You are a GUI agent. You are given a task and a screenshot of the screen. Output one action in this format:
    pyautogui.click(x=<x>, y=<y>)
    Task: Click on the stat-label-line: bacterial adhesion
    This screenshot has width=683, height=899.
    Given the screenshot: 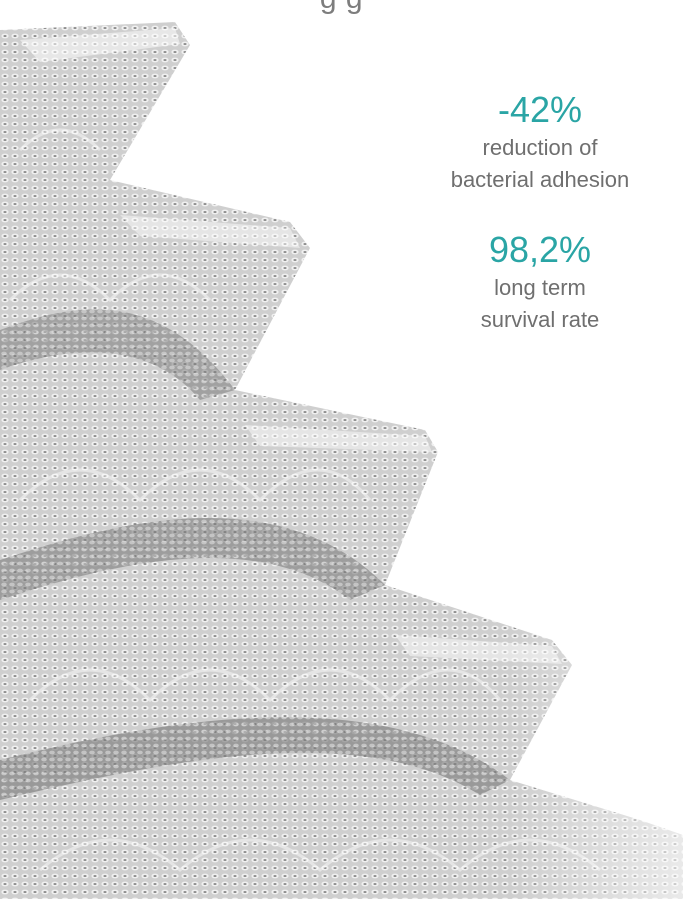 What is the action you would take?
    pyautogui.click(x=540, y=179)
    